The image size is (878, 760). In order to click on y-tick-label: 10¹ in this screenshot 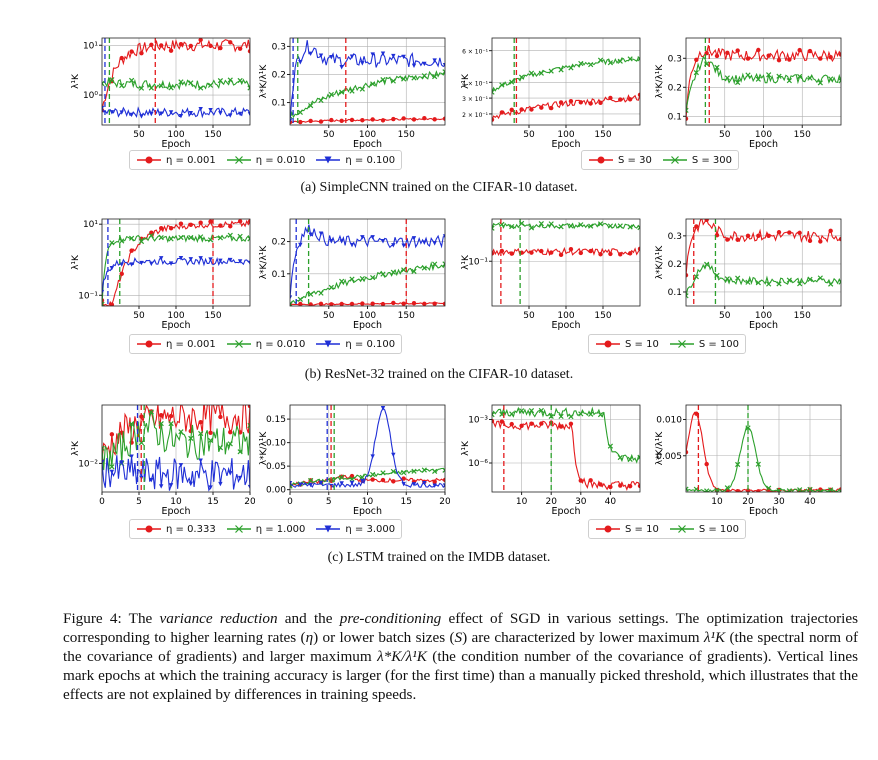, I will do `click(90, 46)`.